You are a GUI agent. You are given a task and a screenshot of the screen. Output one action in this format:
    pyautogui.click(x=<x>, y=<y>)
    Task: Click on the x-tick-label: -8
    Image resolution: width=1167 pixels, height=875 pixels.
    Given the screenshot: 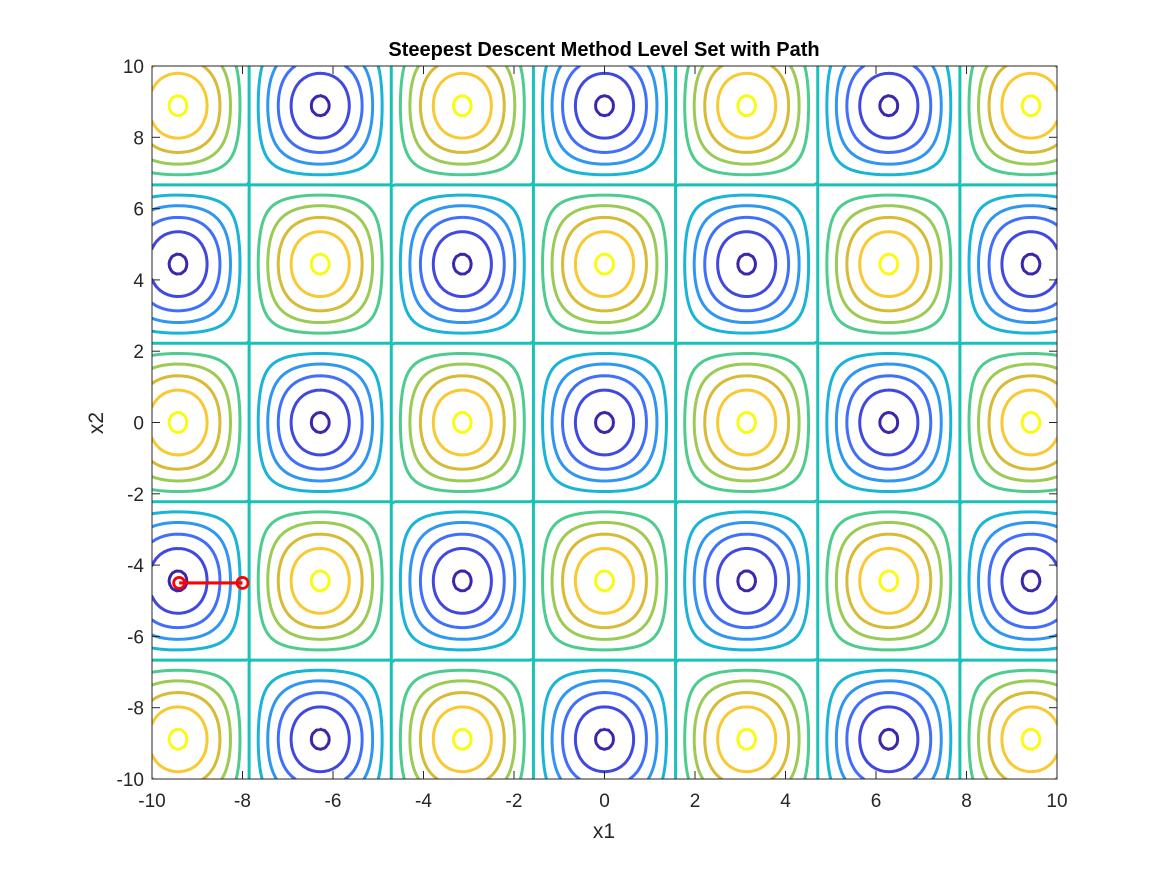 What is the action you would take?
    pyautogui.click(x=242, y=801)
    